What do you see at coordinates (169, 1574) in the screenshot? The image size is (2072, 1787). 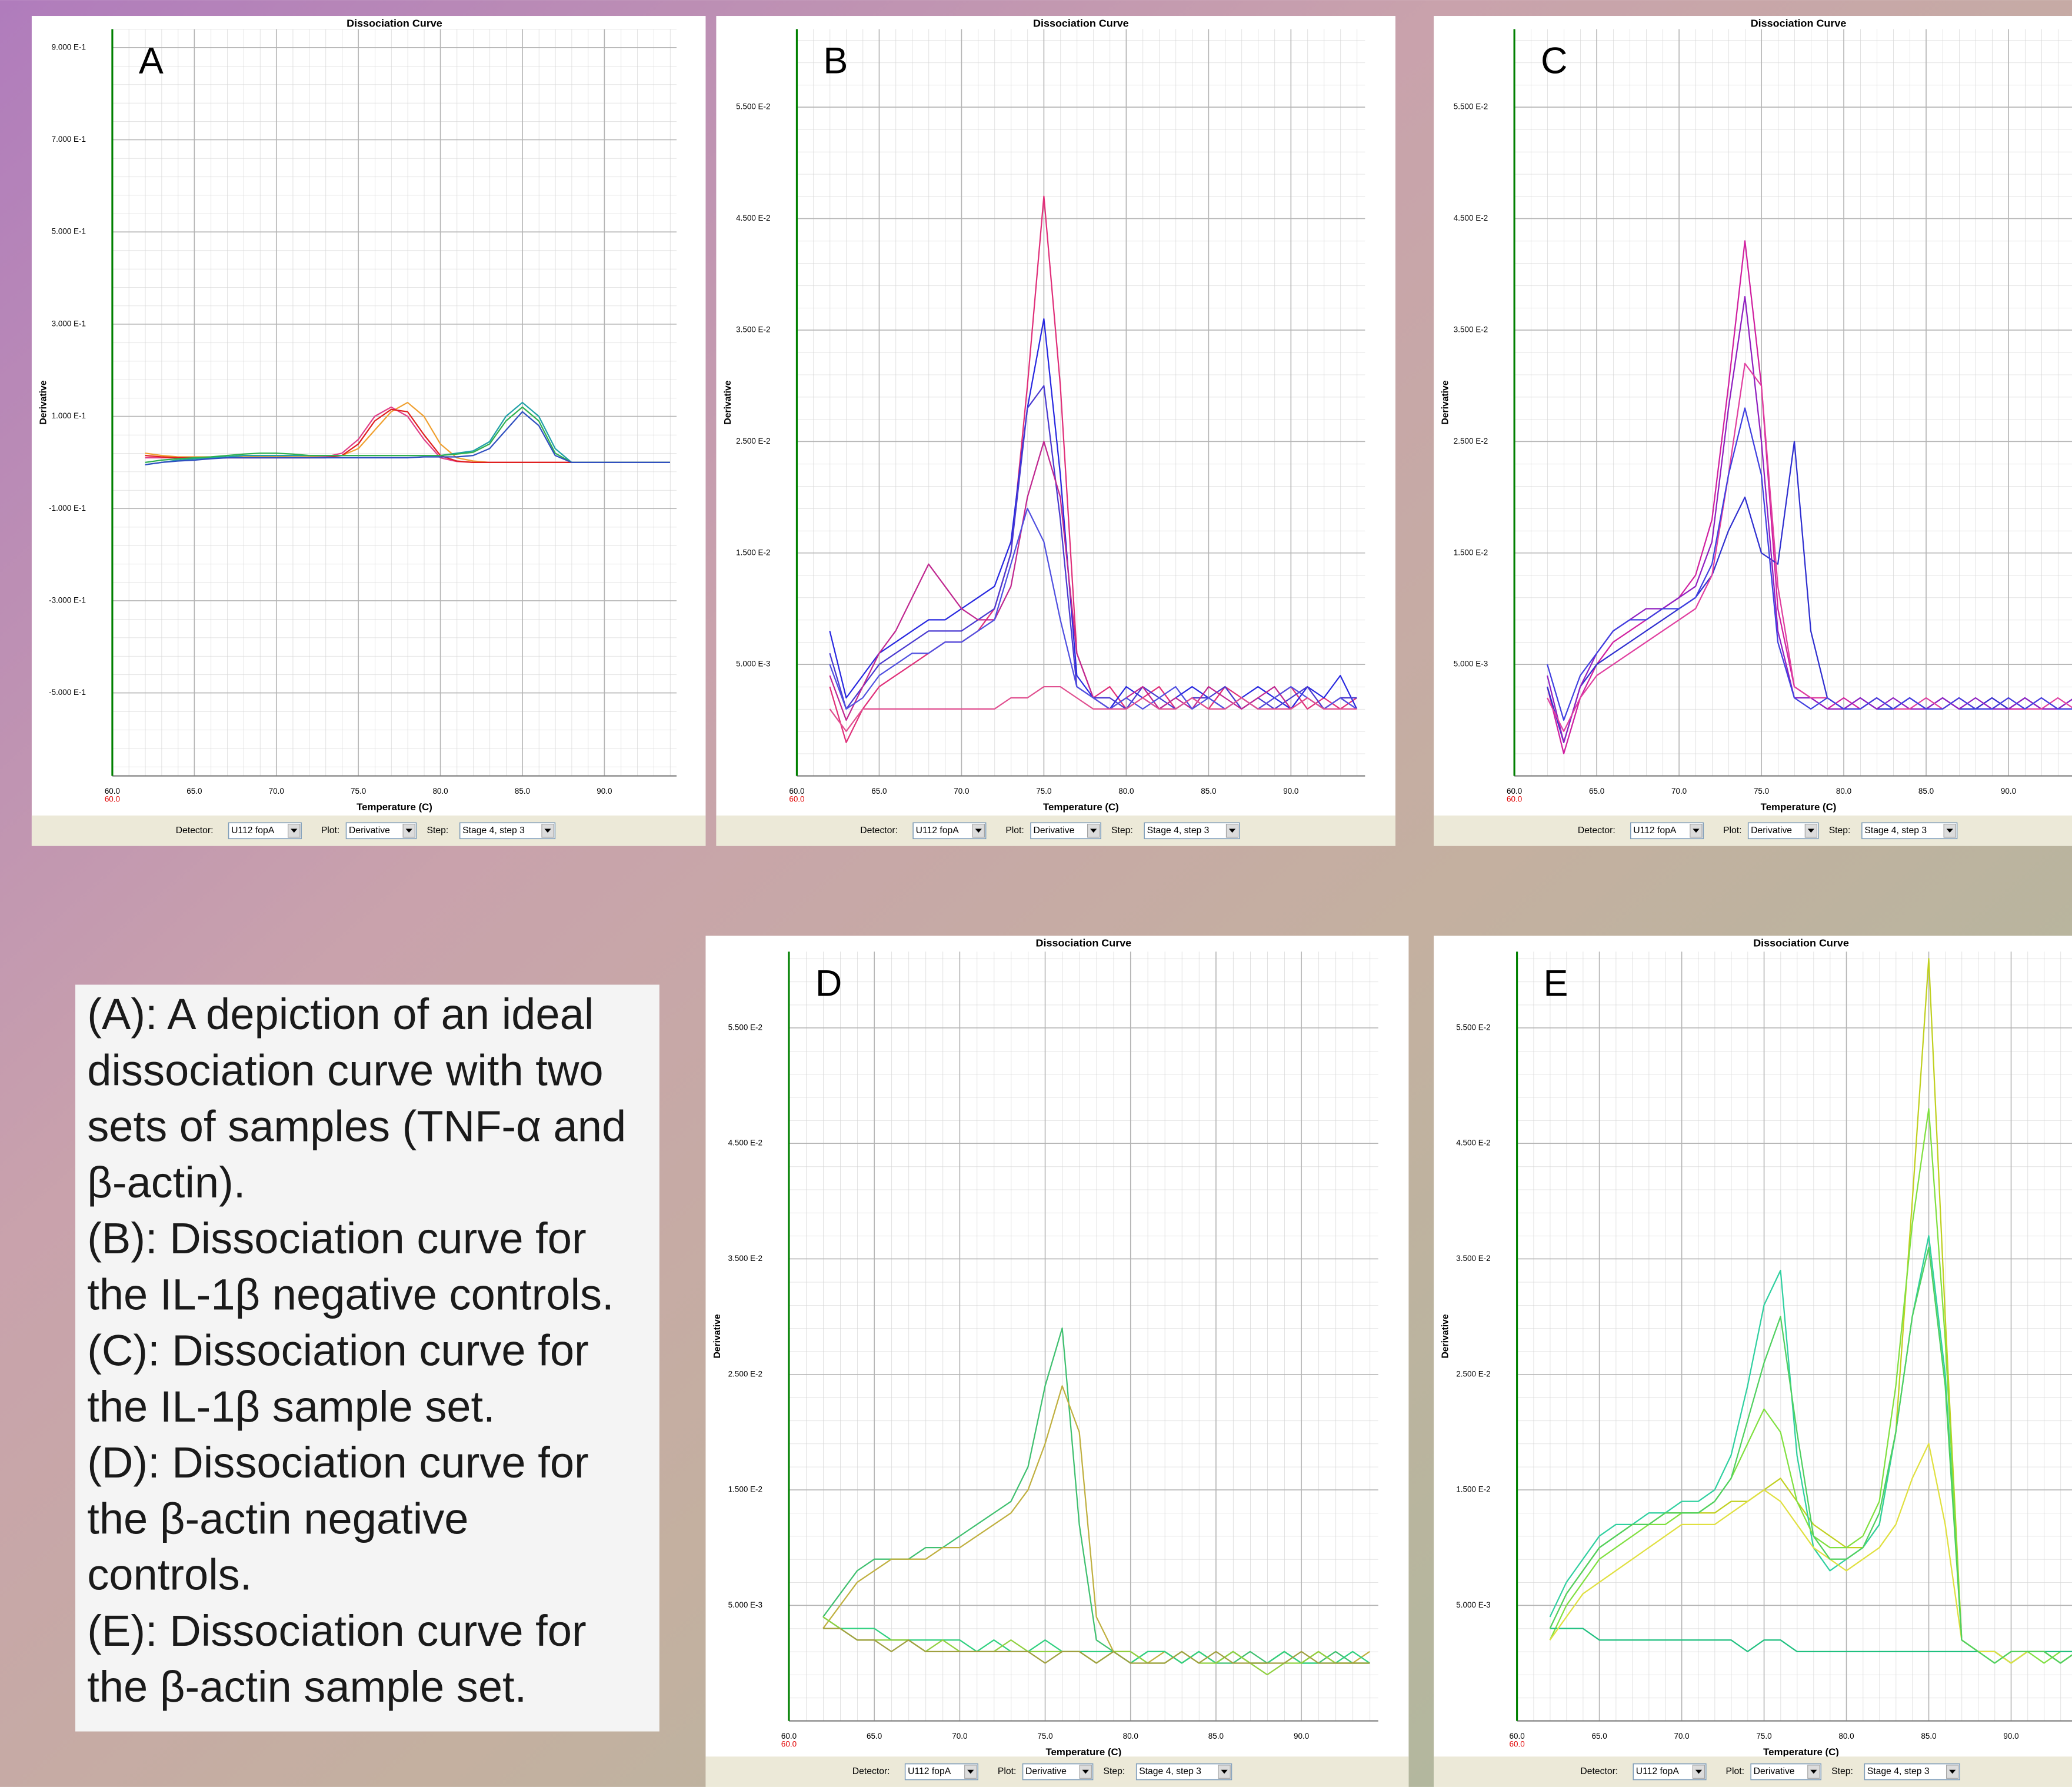 I see `caption-line: controls.` at bounding box center [169, 1574].